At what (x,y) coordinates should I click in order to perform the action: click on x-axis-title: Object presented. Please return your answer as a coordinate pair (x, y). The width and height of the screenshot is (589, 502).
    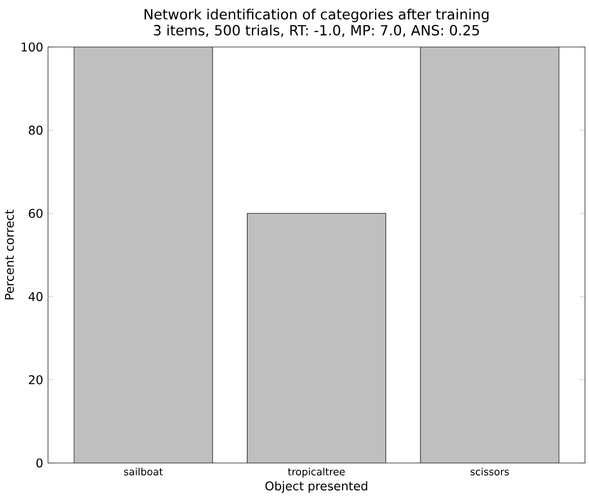
    Looking at the image, I should click on (316, 487).